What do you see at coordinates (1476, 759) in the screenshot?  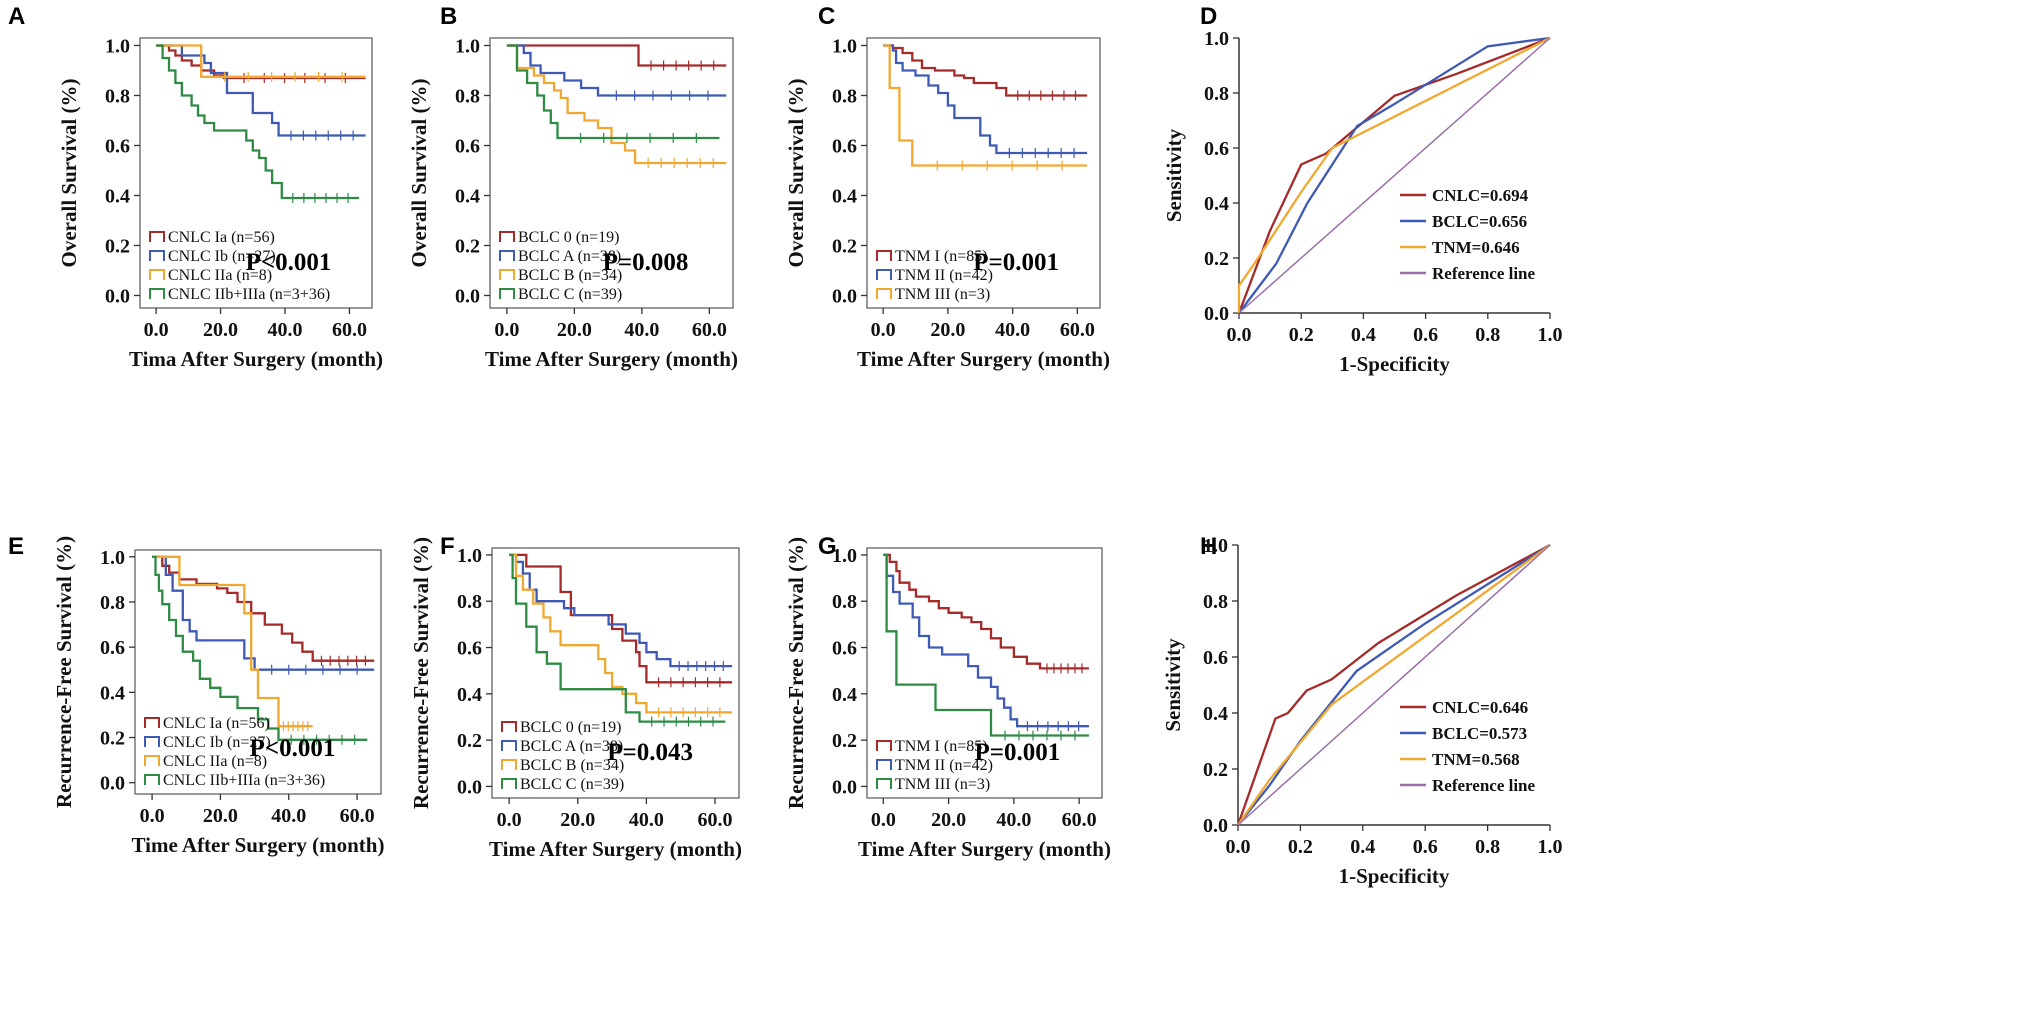 I see `legend-label: TNM=0.568` at bounding box center [1476, 759].